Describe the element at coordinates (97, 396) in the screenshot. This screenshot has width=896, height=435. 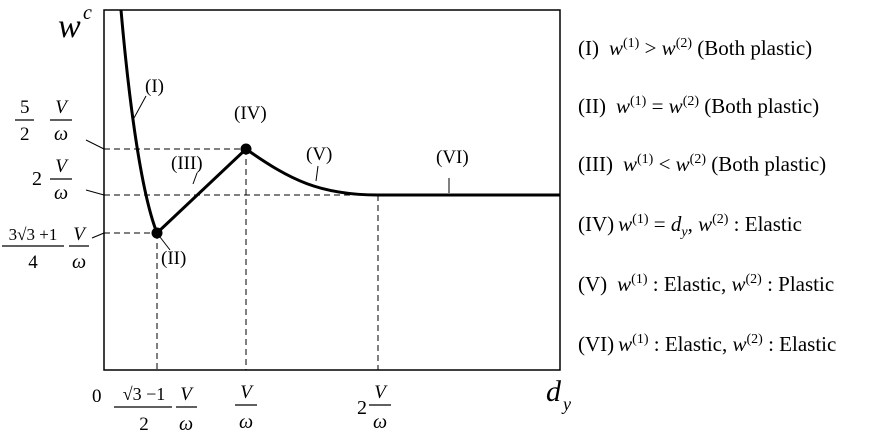
I see `origin-label: 0` at that location.